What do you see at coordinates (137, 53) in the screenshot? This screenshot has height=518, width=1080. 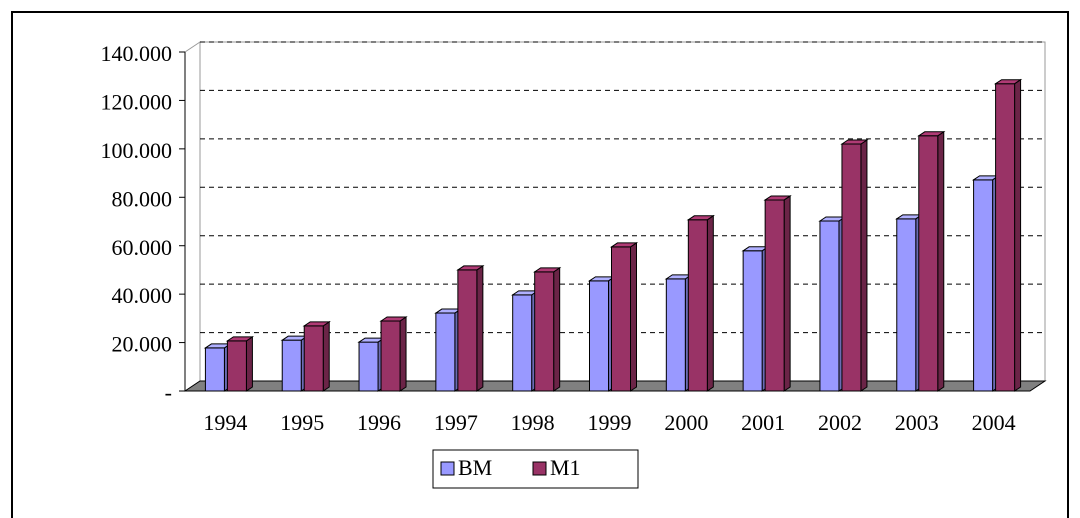 I see `y-tick-label: 140.000` at bounding box center [137, 53].